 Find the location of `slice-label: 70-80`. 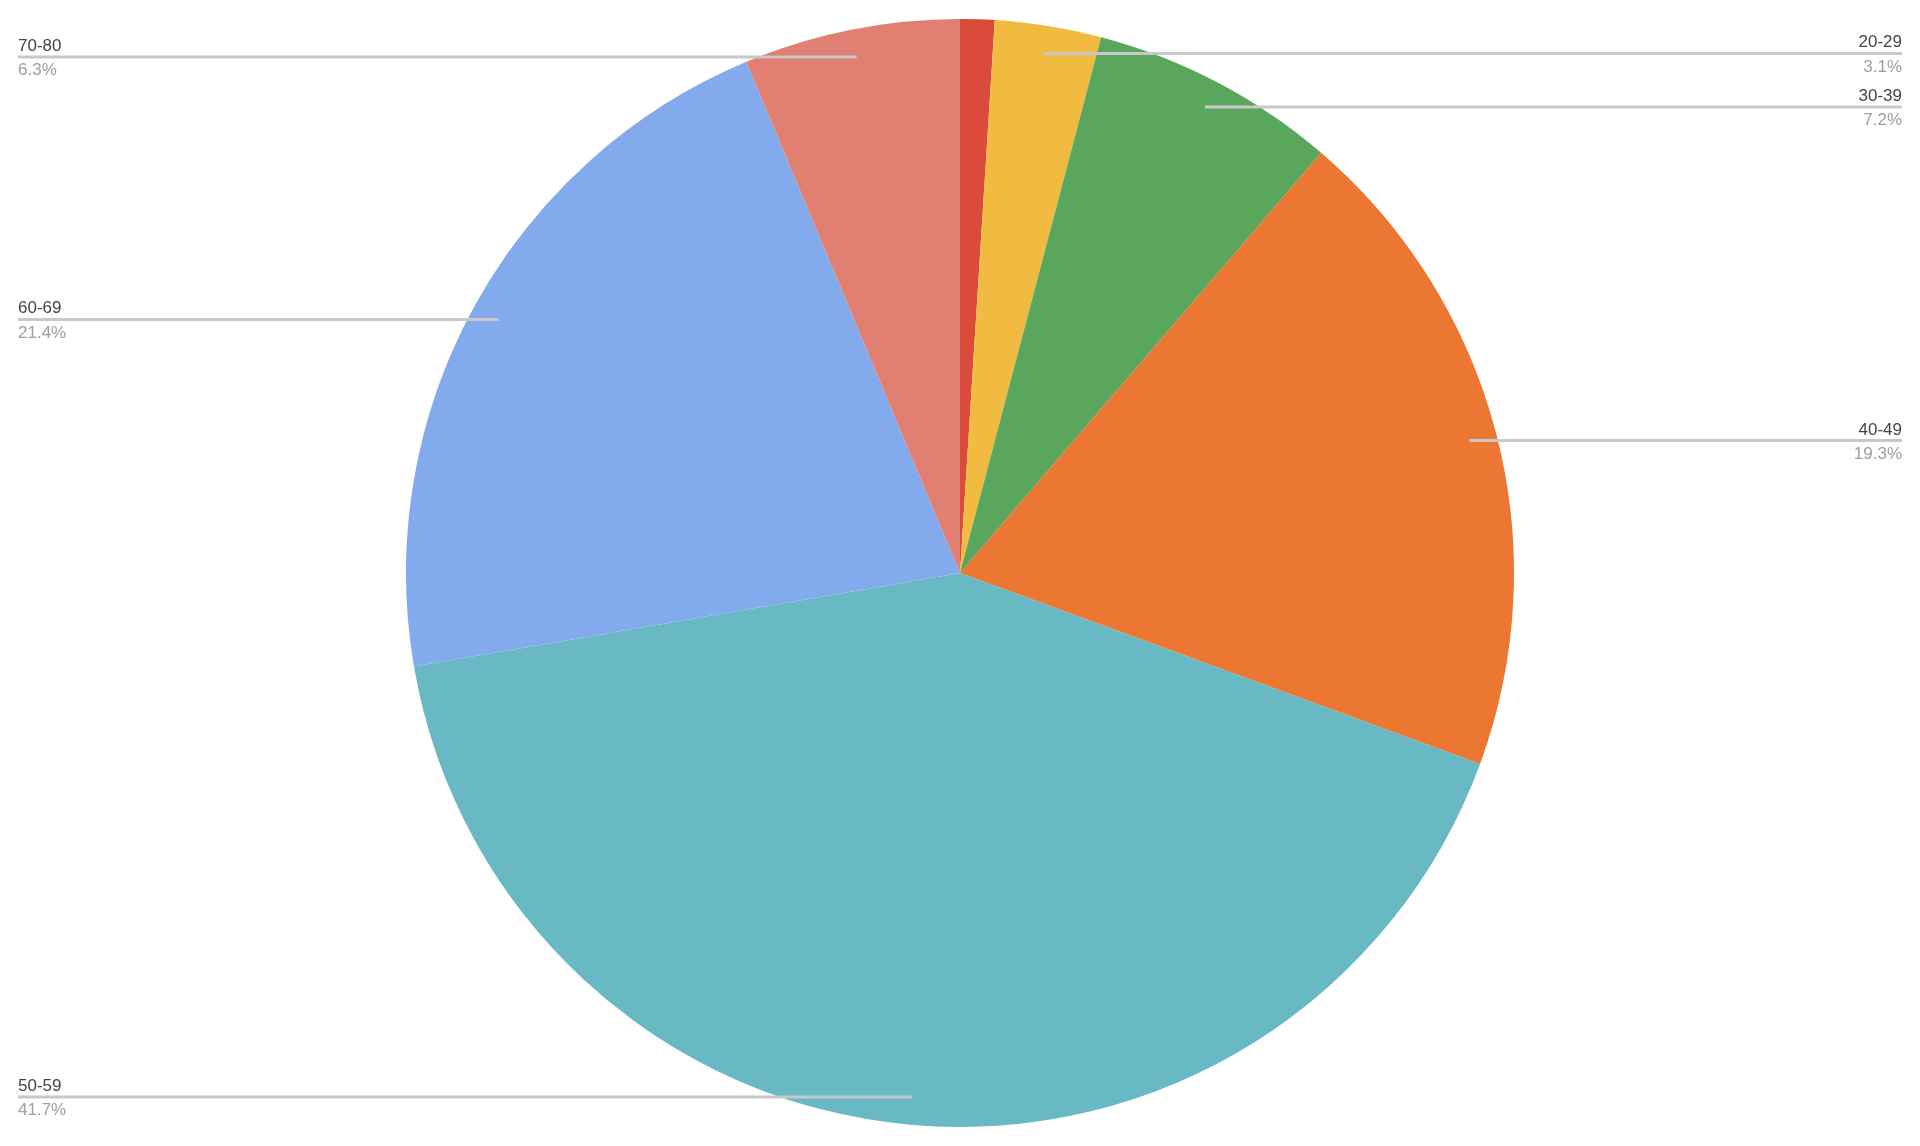

slice-label: 70-80 is located at coordinates (40, 45).